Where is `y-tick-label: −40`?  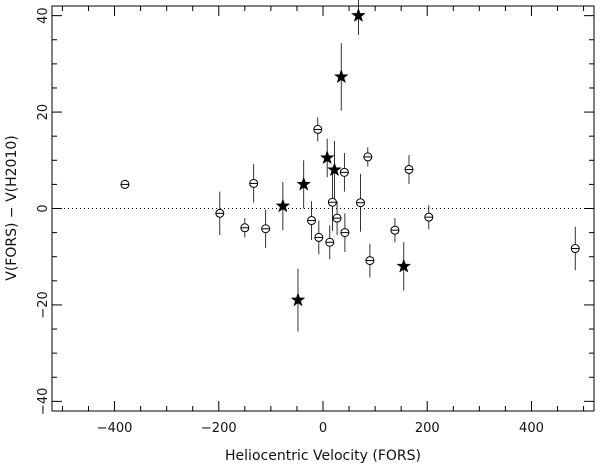
y-tick-label: −40 is located at coordinates (43, 401).